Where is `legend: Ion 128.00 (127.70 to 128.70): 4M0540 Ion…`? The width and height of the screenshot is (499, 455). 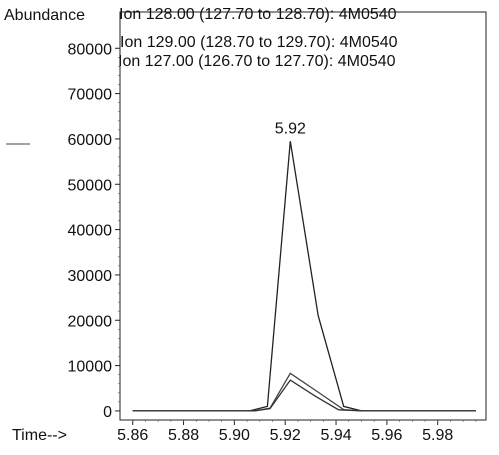
legend: Ion 128.00 (127.70 to 128.70): 4M0540 Ion… is located at coordinates (258, 38).